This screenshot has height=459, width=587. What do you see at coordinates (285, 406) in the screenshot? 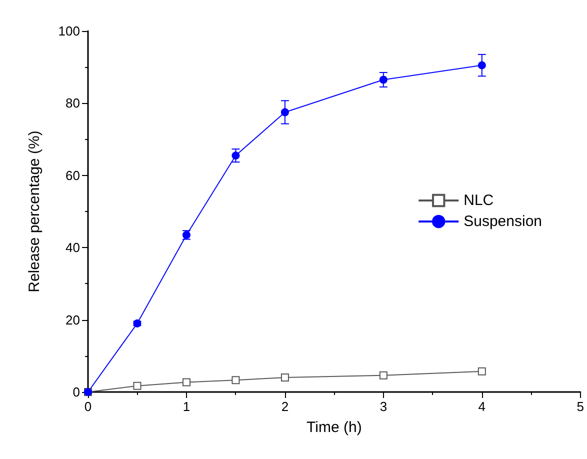
I see `x-tick-label: 2` at bounding box center [285, 406].